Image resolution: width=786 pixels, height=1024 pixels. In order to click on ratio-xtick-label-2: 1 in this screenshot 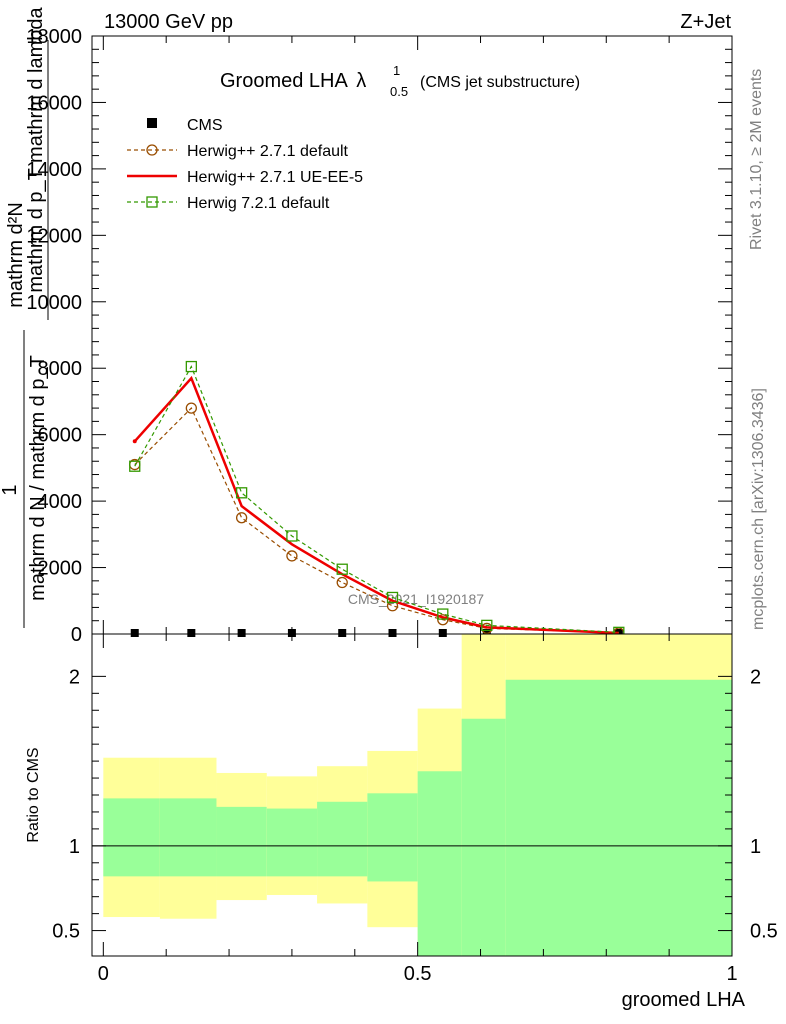, I will do `click(731, 974)`.